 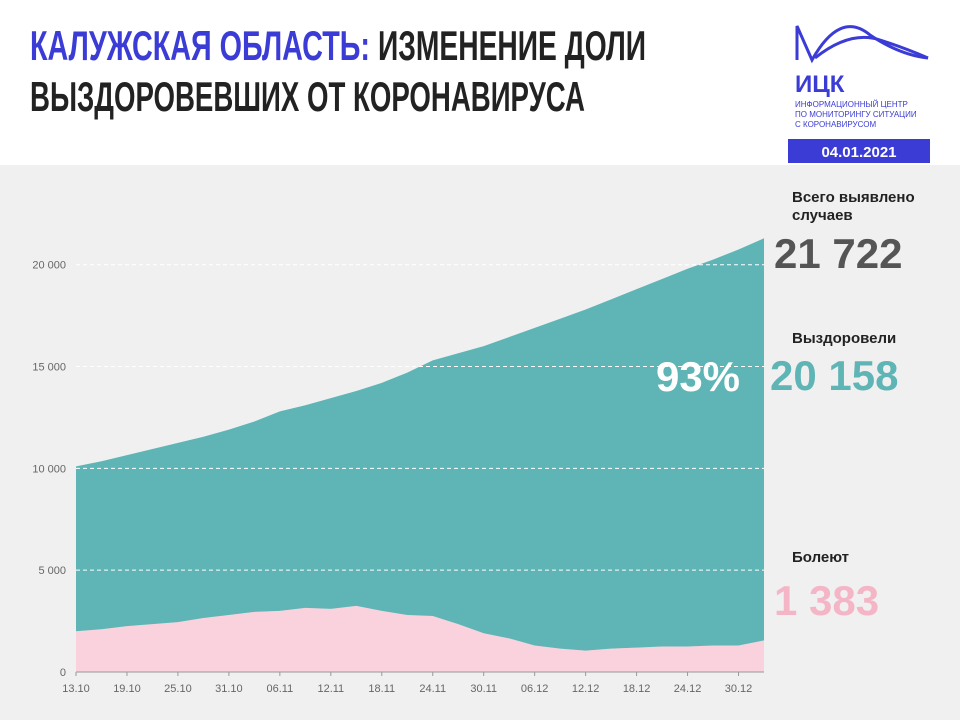 I want to click on x-tick-label: 24.12, so click(x=688, y=689).